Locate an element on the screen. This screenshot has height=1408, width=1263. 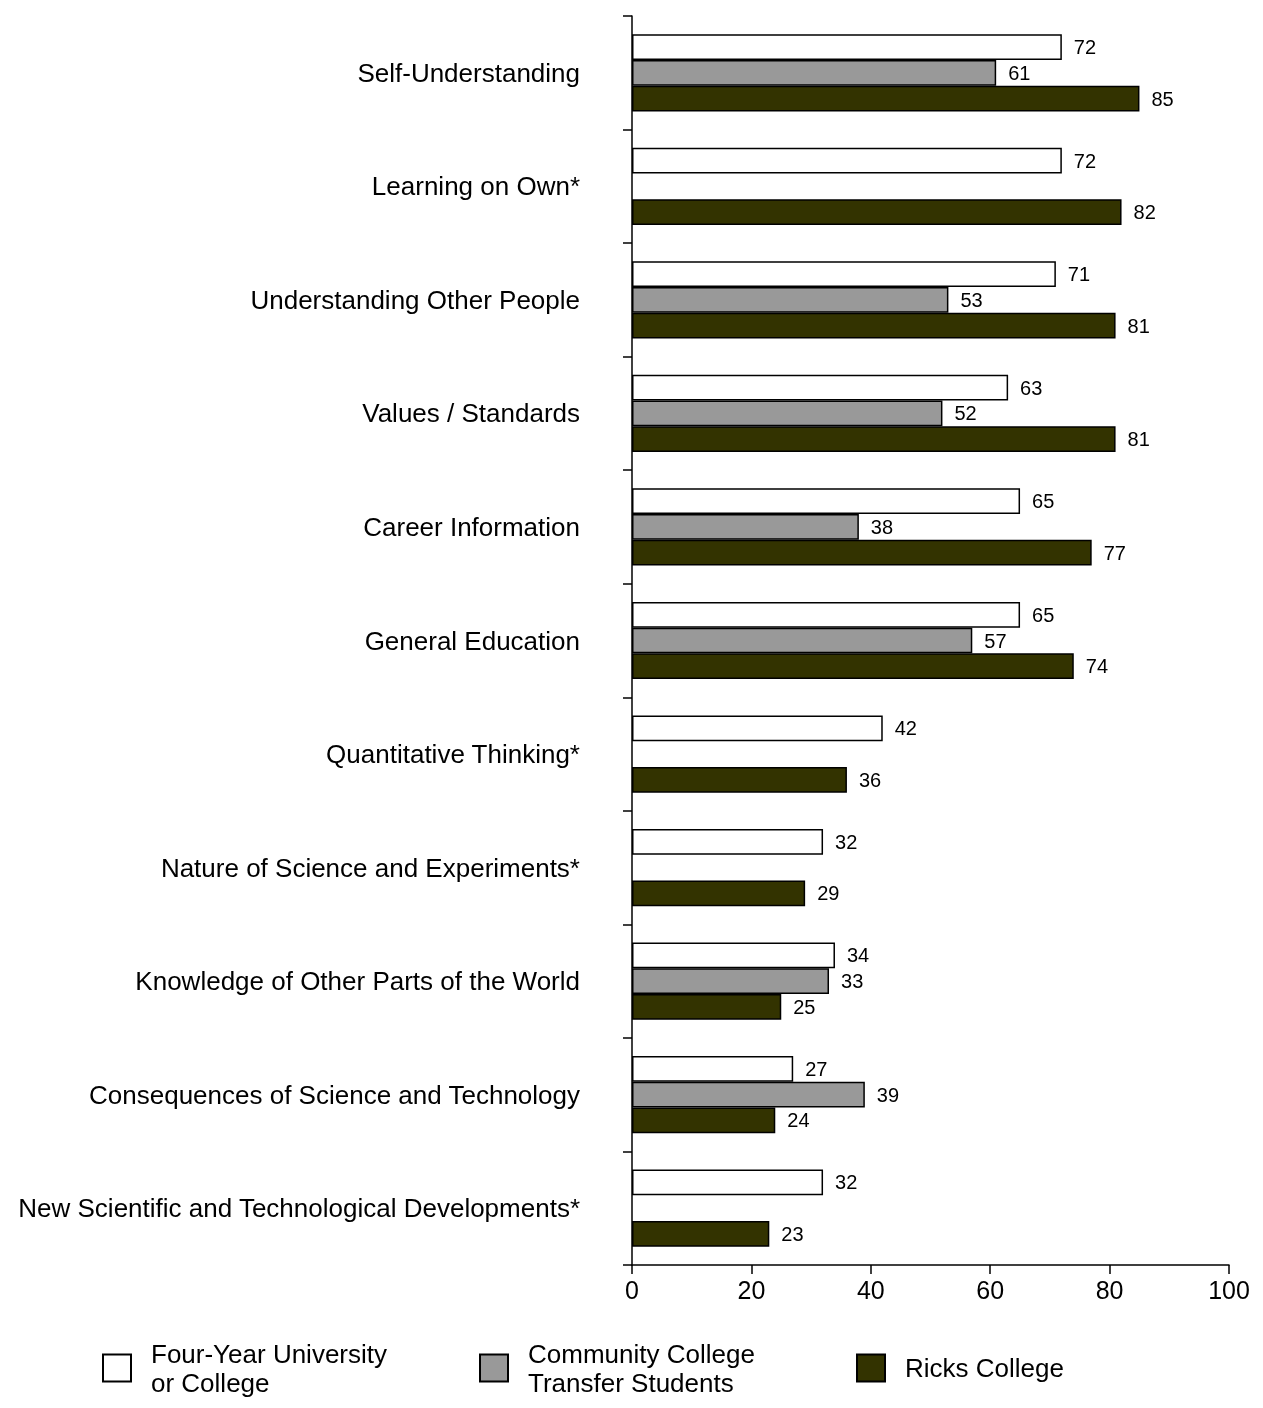
x-tick-label: 100 is located at coordinates (1229, 1289).